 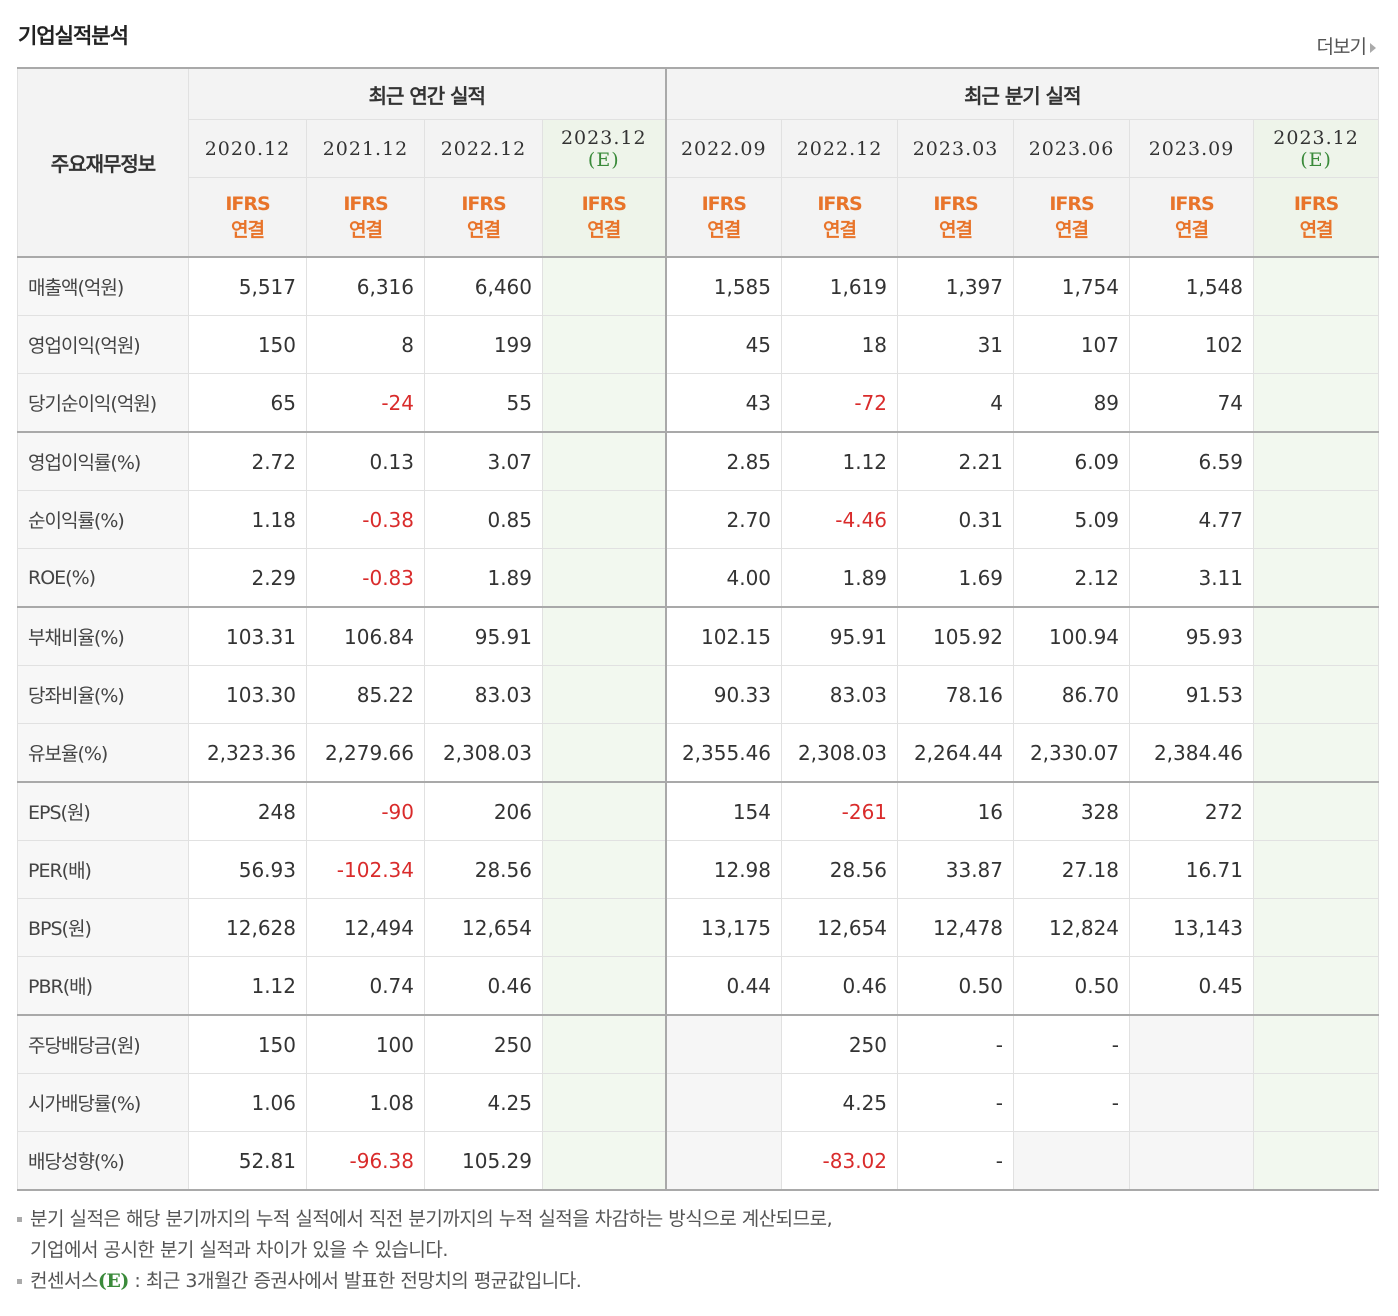 What do you see at coordinates (1022, 93) in the screenshot?
I see `quarter-group-header: 최근 분기 실적` at bounding box center [1022, 93].